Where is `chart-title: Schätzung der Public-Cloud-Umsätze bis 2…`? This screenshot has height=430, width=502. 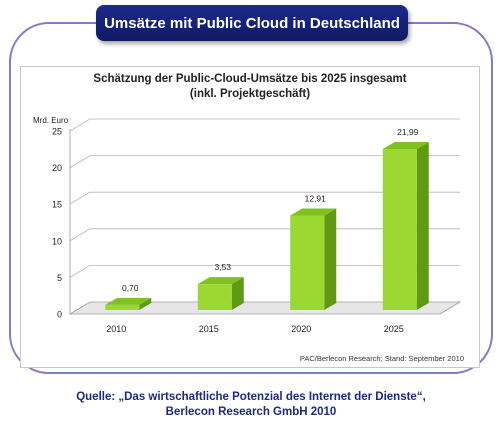 chart-title: Schätzung der Public-Cloud-Umsätze bis 2… is located at coordinates (250, 79).